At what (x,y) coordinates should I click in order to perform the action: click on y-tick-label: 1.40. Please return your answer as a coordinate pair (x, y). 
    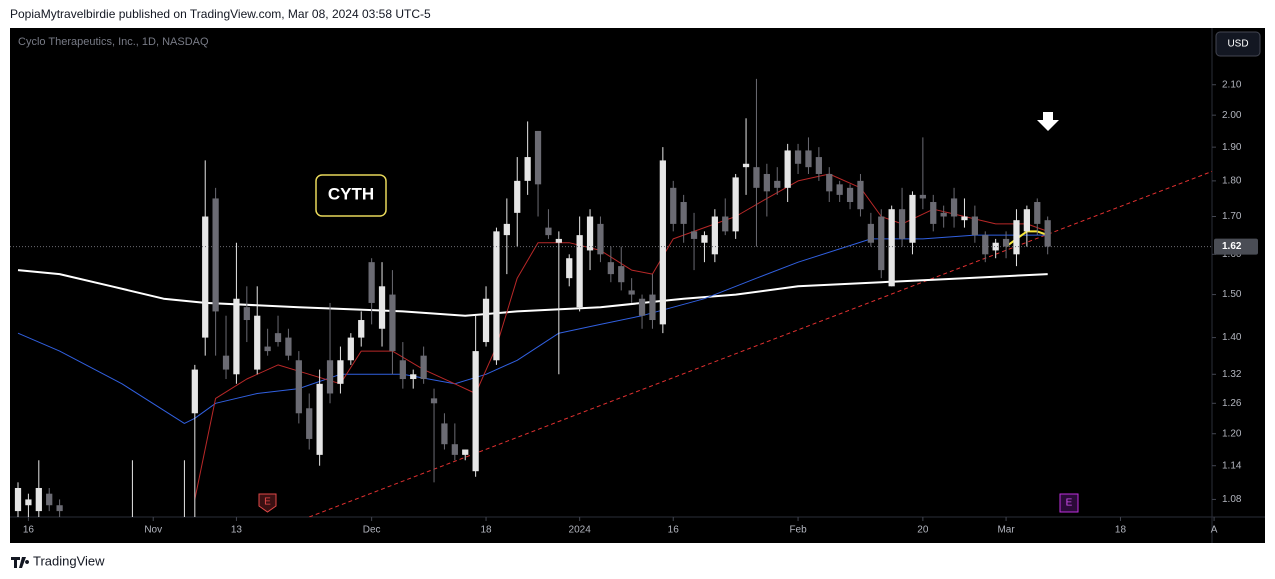
    Looking at the image, I should click on (1232, 337).